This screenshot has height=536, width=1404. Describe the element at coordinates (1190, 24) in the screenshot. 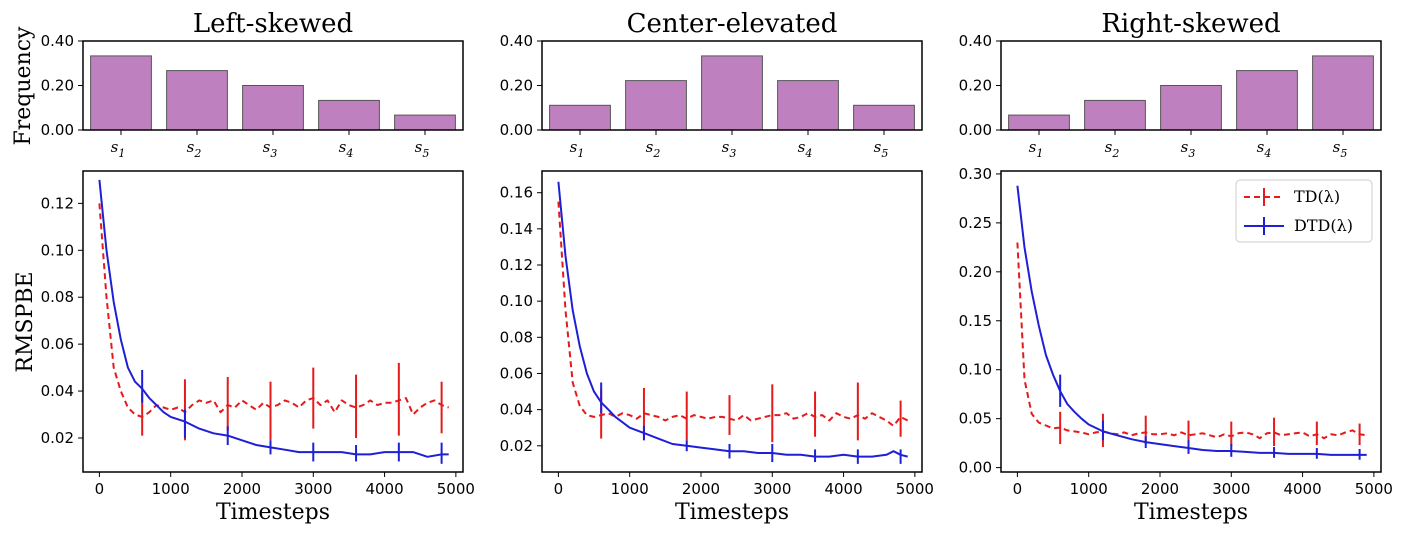

I see `subplot-title-right: Right-skewed` at that location.